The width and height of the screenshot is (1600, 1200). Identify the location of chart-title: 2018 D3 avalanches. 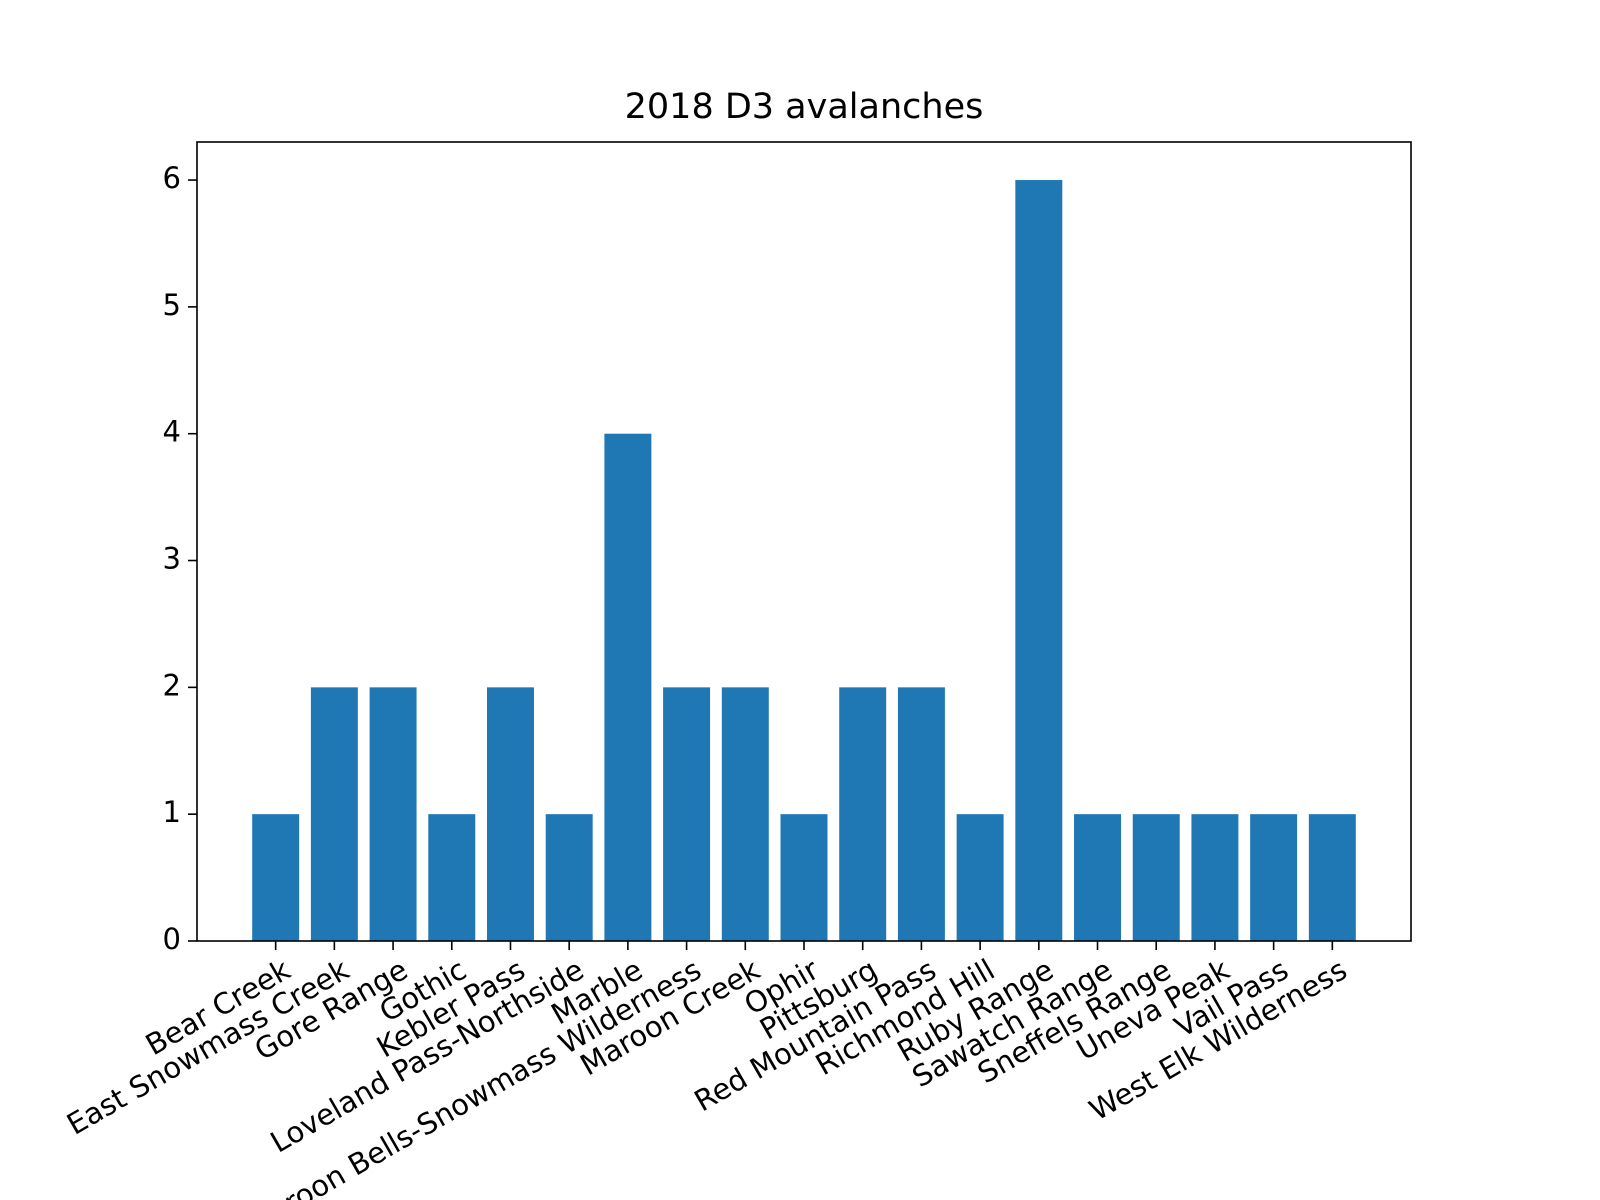
(804, 107).